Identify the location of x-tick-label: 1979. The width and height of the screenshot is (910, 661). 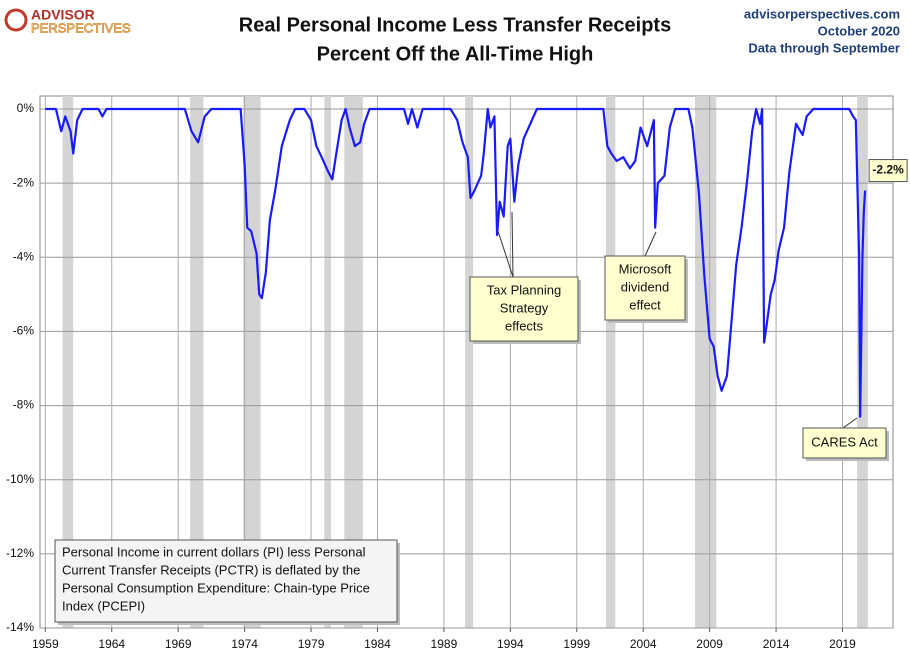
(311, 644).